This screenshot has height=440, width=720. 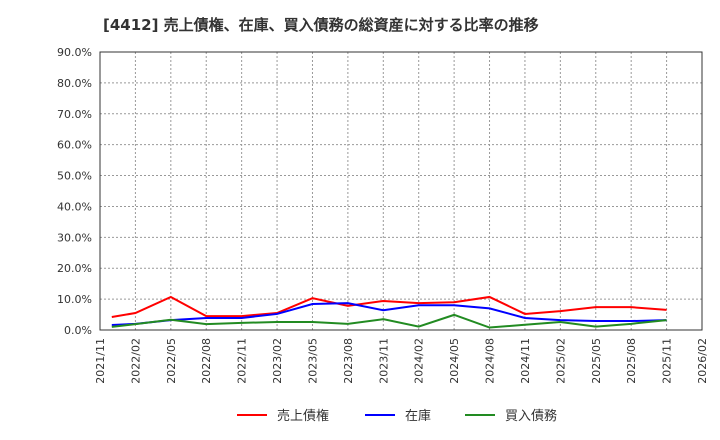 I want to click on x-tick-label: 2023/11, so click(x=383, y=361).